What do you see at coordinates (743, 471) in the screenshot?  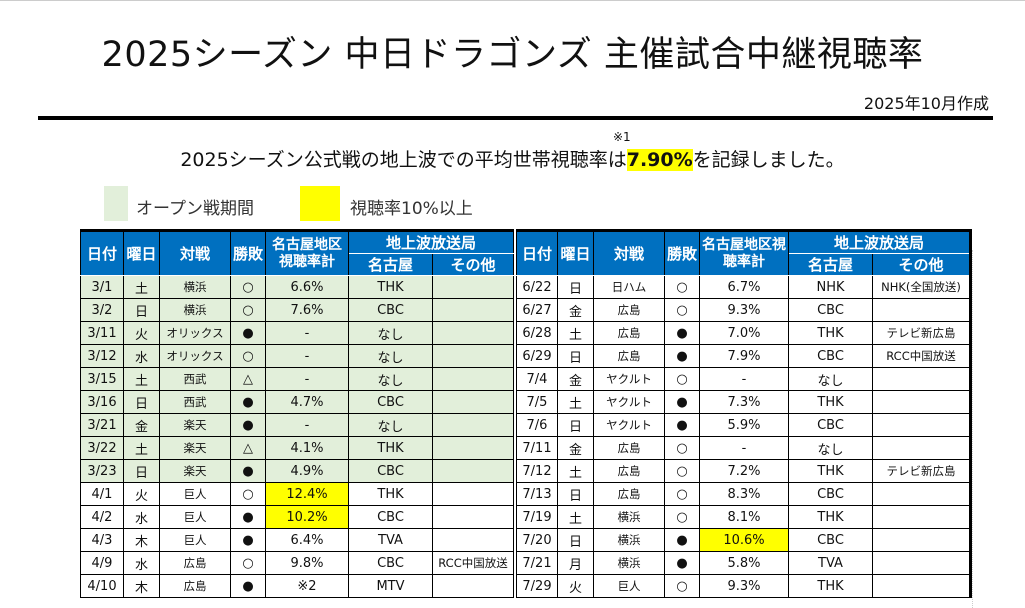 I see `table-row: 7/12 土広島 ○ 7.2% THK テレビ新広島` at bounding box center [743, 471].